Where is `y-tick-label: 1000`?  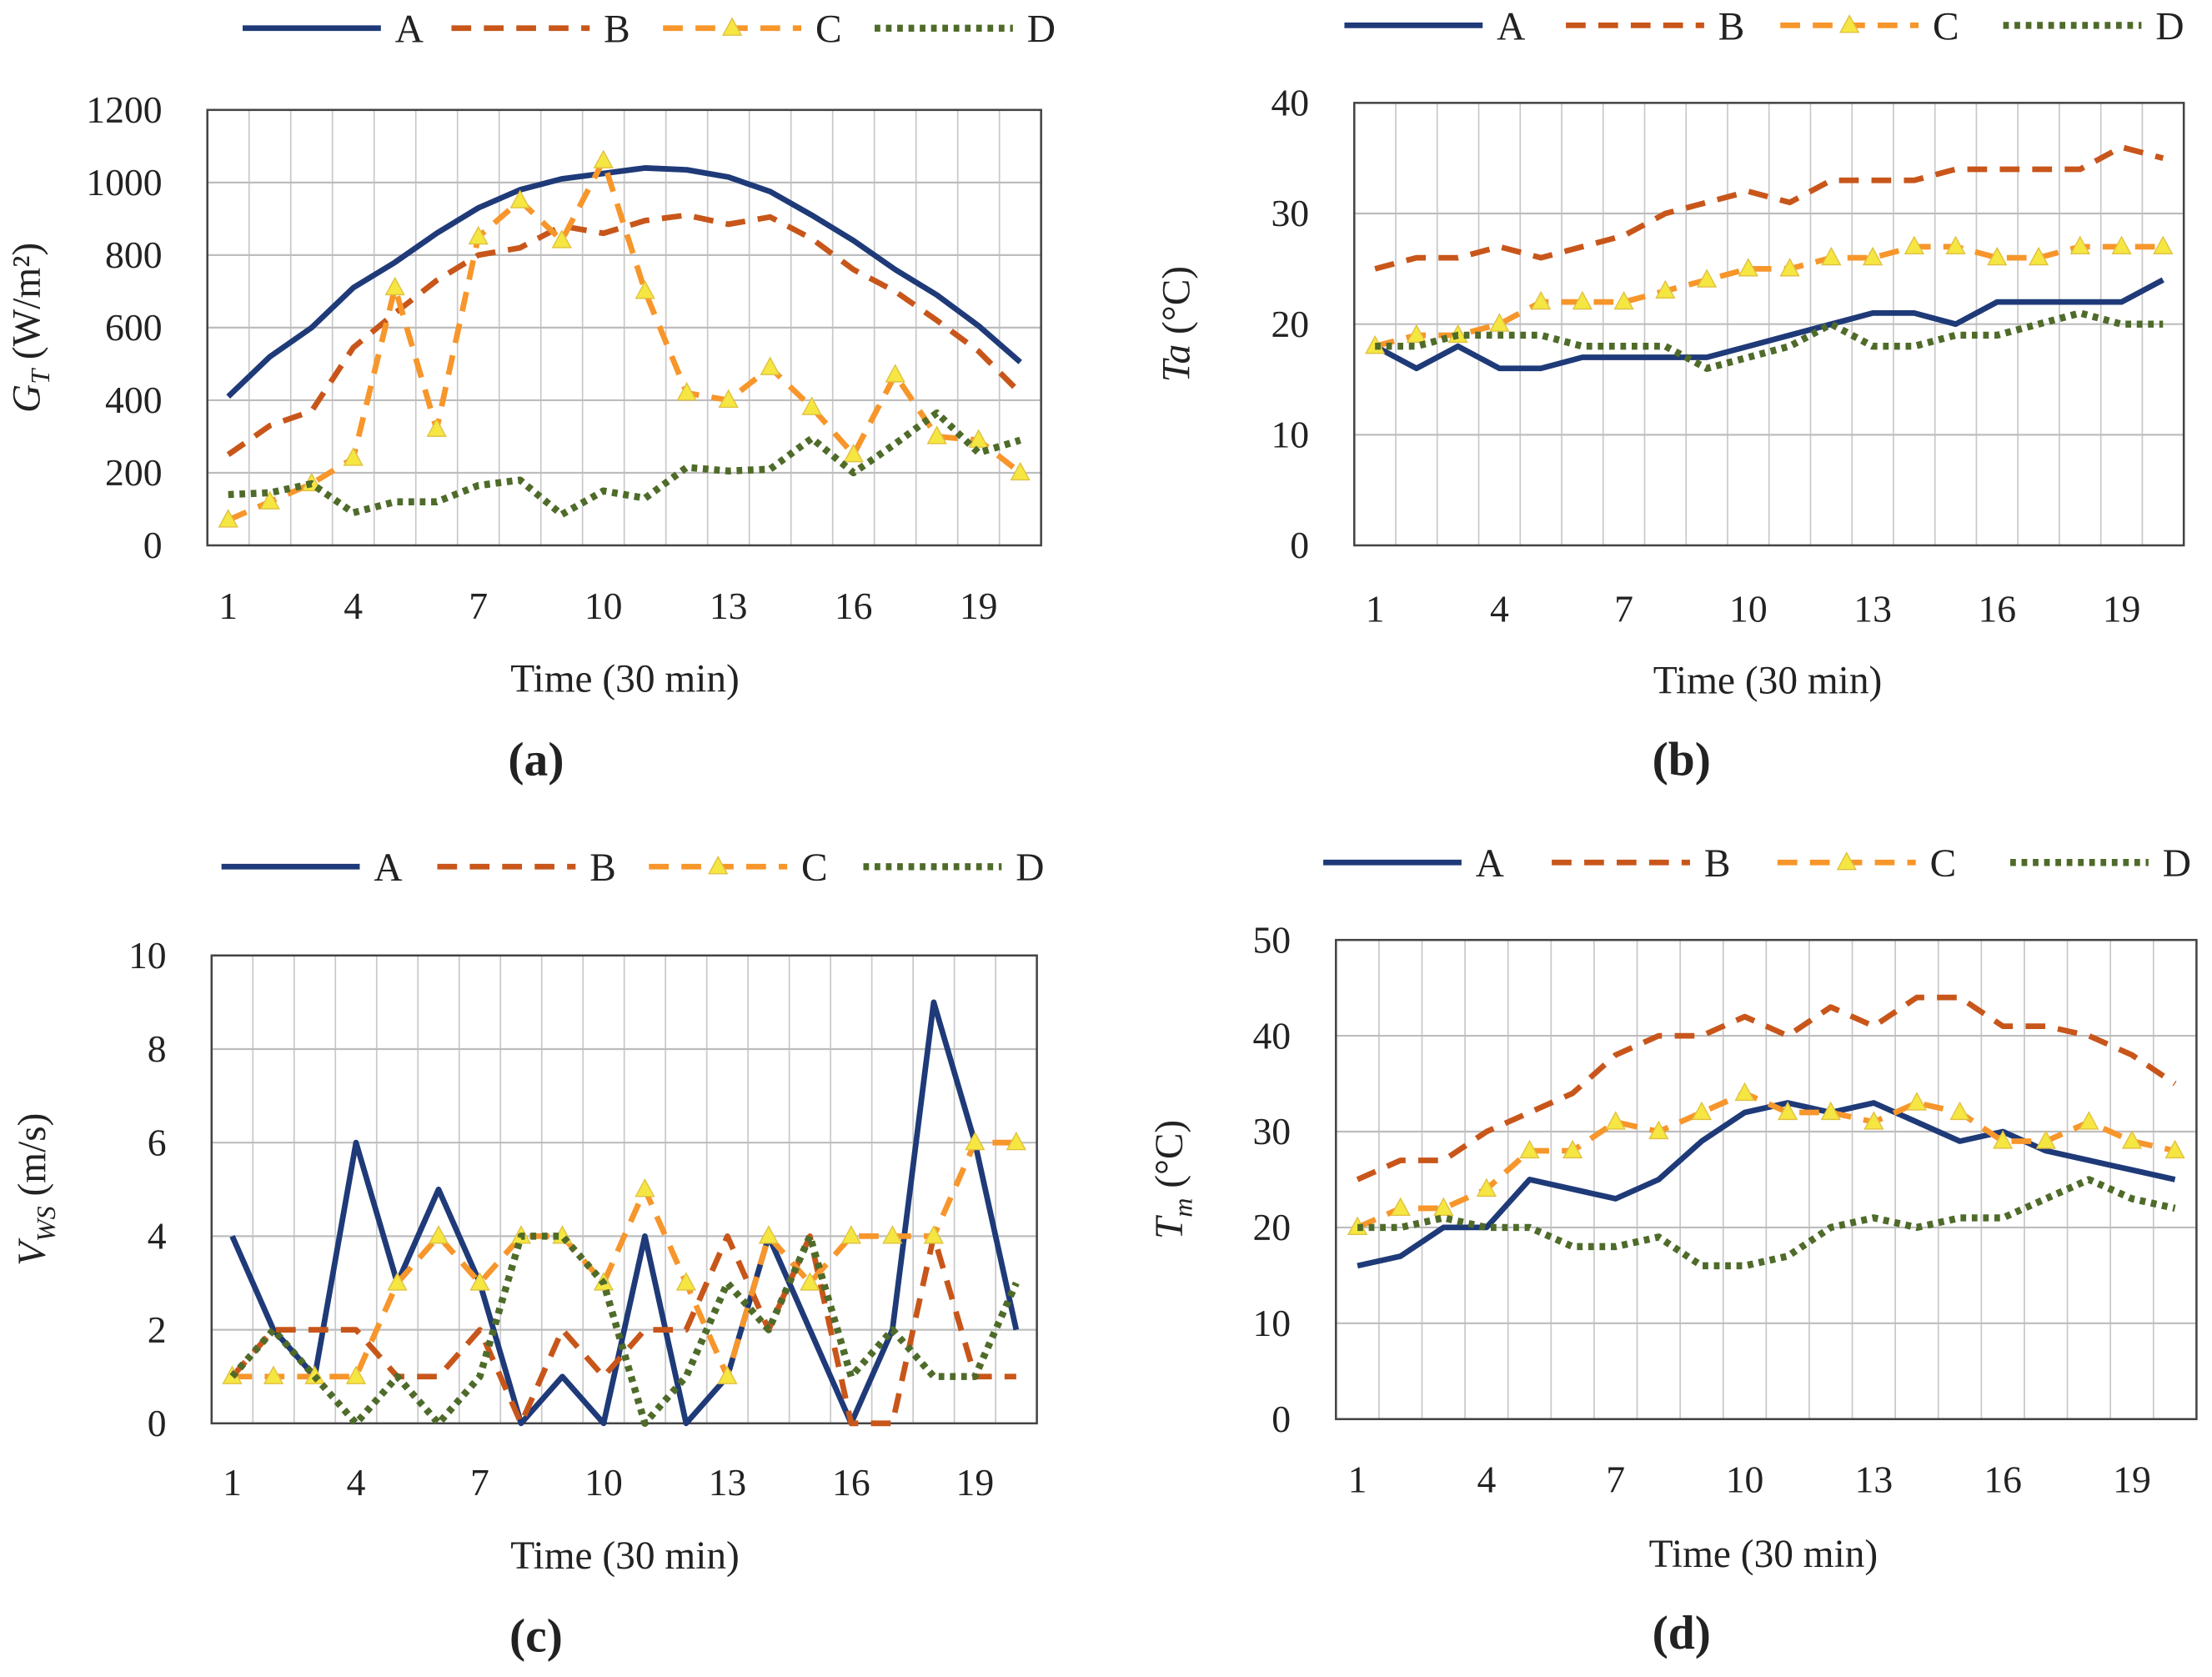
y-tick-label: 1000 is located at coordinates (124, 182).